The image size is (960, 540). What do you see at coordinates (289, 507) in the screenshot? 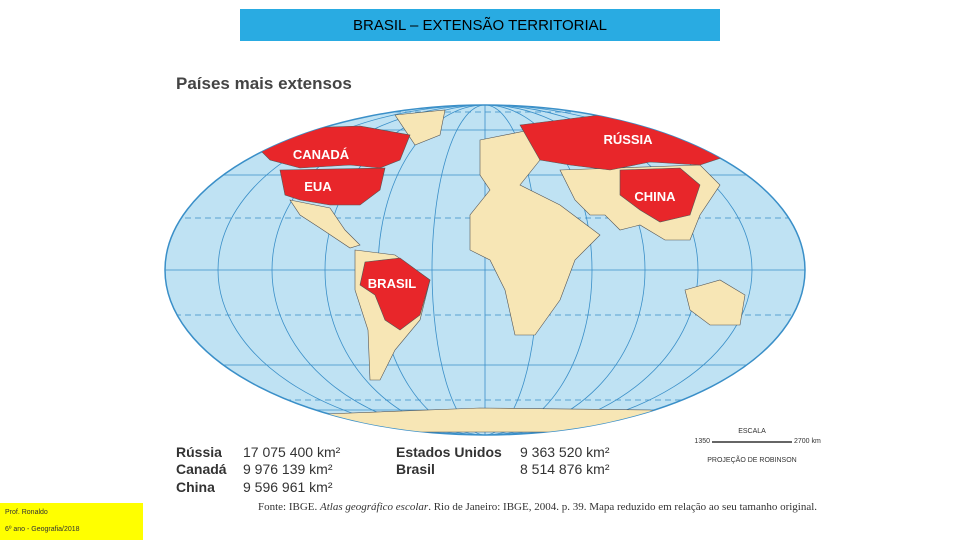
I see `source-text: Fonte: IBGE.` at bounding box center [289, 507].